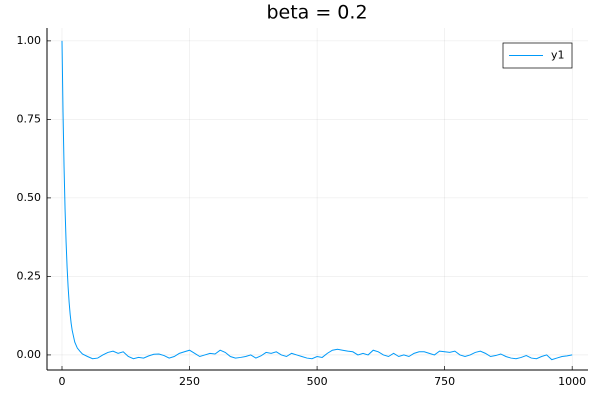 The image size is (600, 400). What do you see at coordinates (29, 118) in the screenshot?
I see `y-tick-label: 0.75` at bounding box center [29, 118].